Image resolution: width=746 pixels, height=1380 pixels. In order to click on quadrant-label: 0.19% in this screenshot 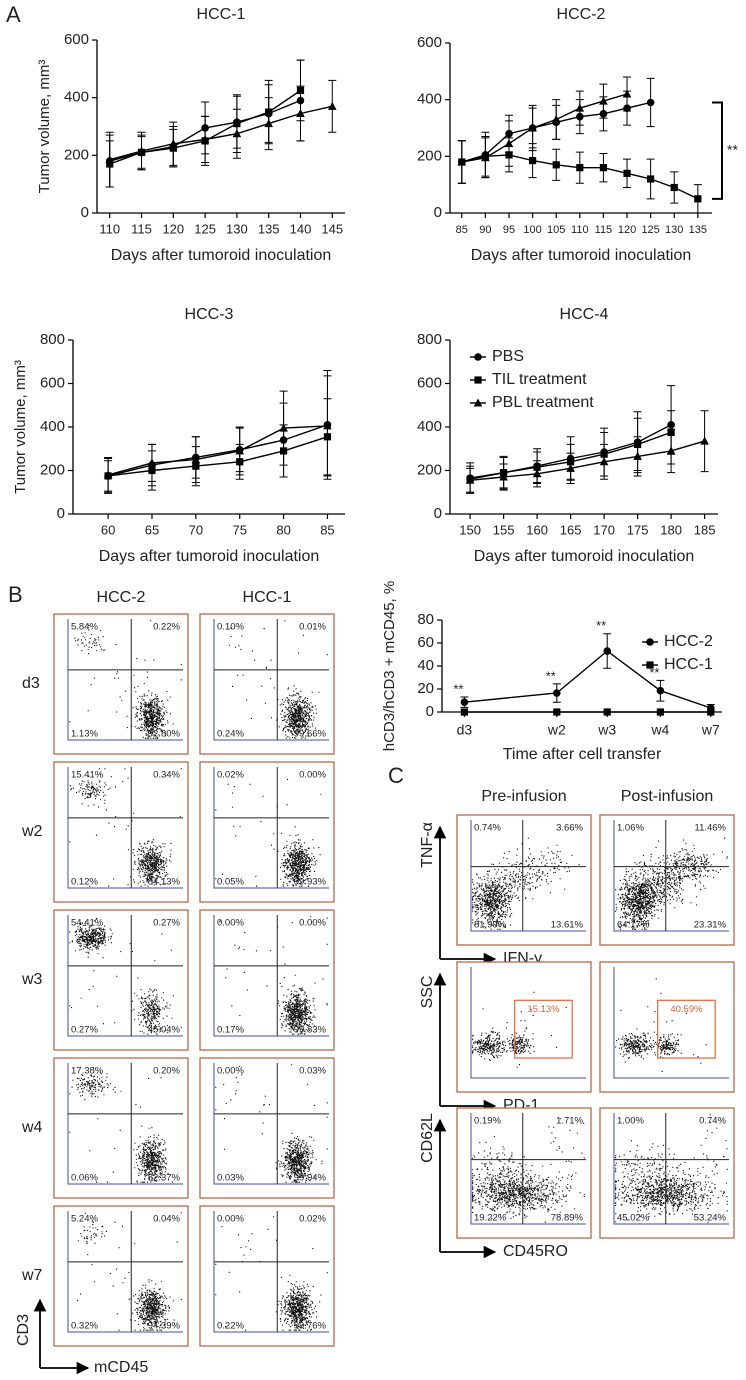, I will do `click(487, 1121)`.